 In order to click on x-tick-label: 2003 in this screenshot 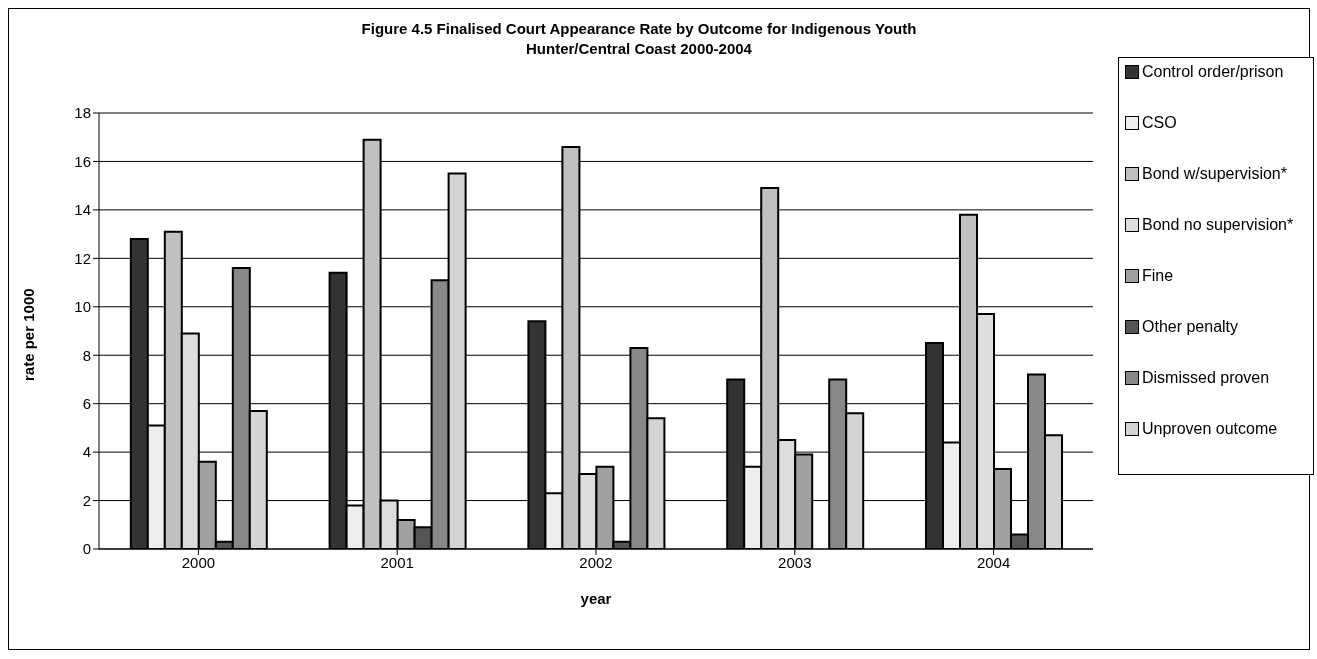, I will do `click(795, 562)`.